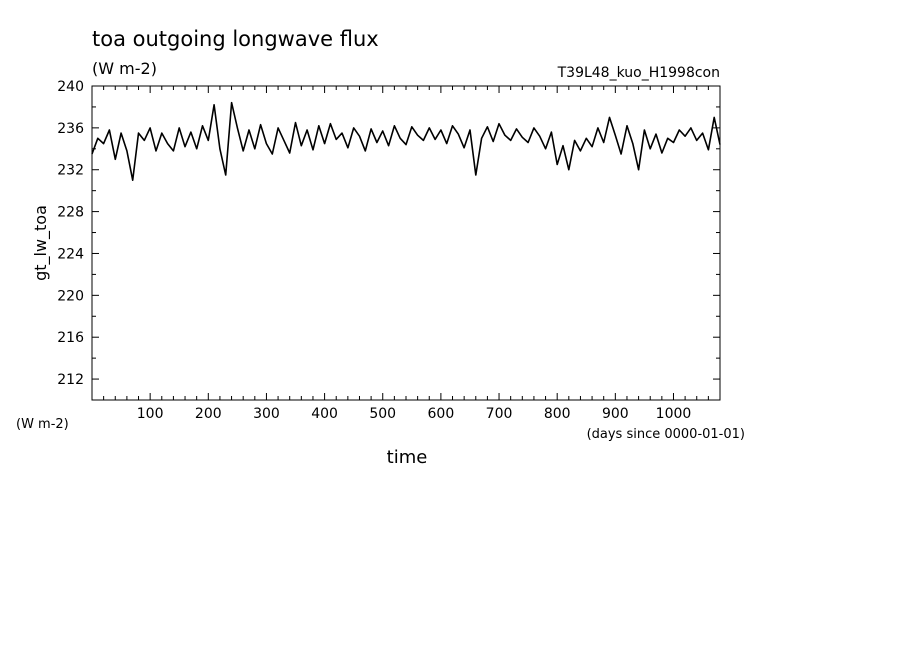 Image resolution: width=904 pixels, height=654 pixels. Describe the element at coordinates (266, 414) in the screenshot. I see `x-tick-label: 300` at that location.